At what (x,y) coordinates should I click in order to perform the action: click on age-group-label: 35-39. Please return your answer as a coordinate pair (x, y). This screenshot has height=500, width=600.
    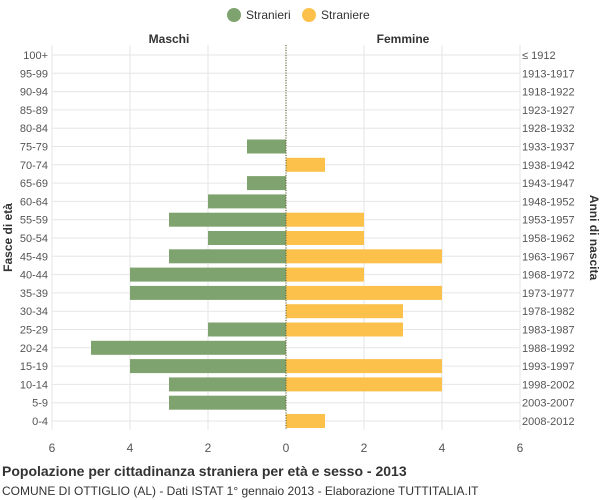
    Looking at the image, I should click on (34, 294).